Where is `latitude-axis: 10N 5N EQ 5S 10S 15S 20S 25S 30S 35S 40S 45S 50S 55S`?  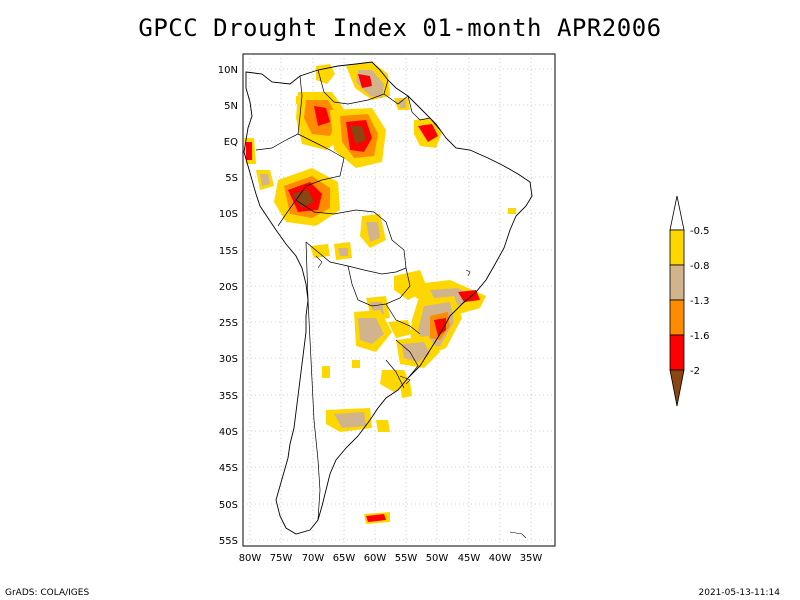
latitude-axis: 10N 5N EQ 5S 10S 15S 20S 25S 30S 35S 40S 45S 50S 55S is located at coordinates (228, 306).